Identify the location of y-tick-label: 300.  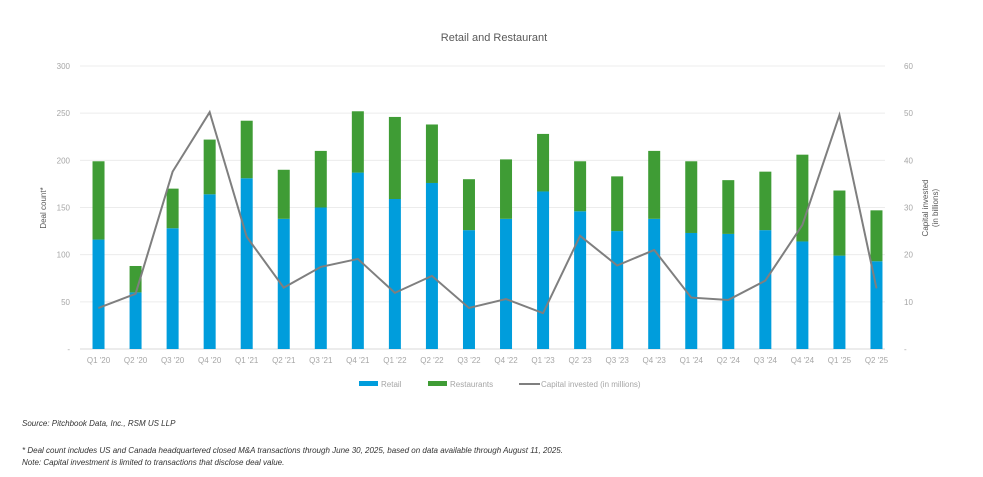
(64, 66).